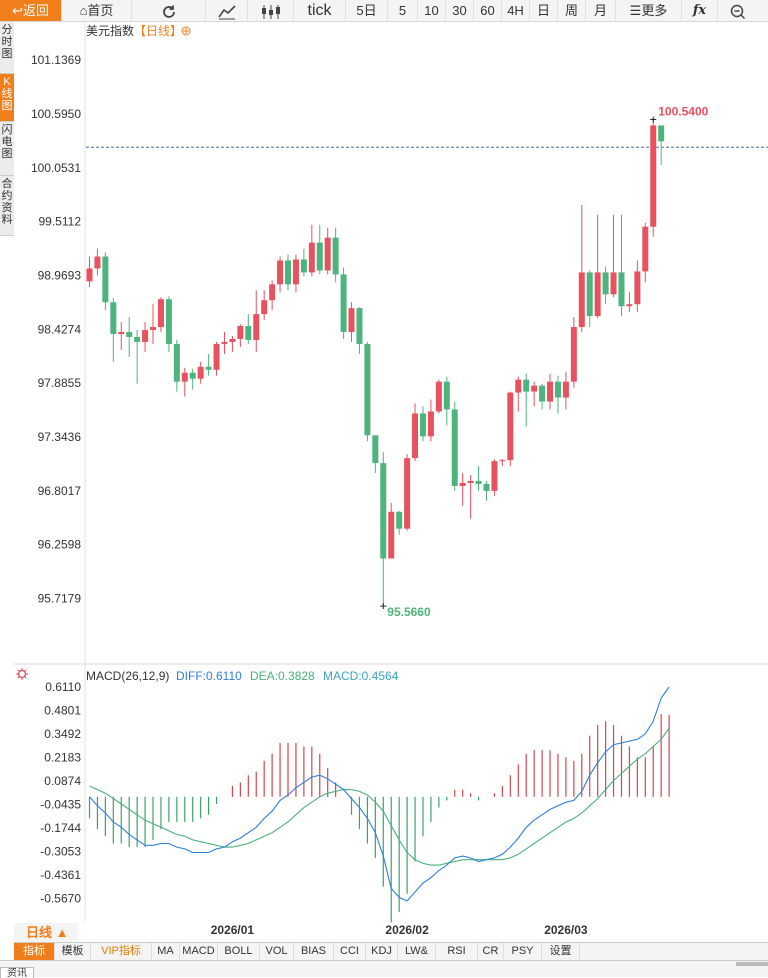 The height and width of the screenshot is (978, 768). What do you see at coordinates (314, 951) in the screenshot?
I see `tab-bias: BIAS` at bounding box center [314, 951].